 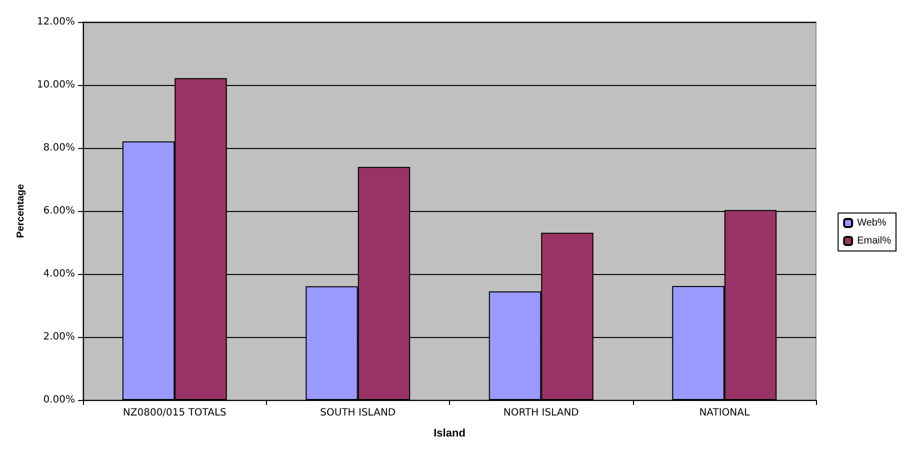 I want to click on y-tick-label: 0.00%, so click(x=59, y=400).